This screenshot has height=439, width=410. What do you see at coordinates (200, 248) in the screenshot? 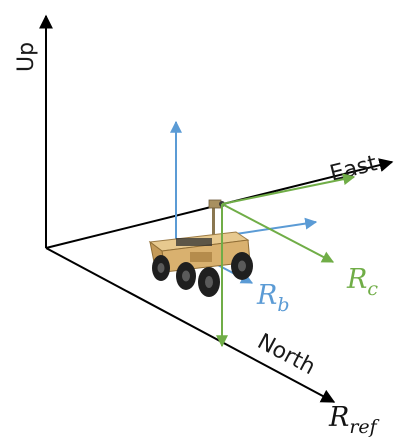
I see `wheeled-rover-icon` at bounding box center [200, 248].